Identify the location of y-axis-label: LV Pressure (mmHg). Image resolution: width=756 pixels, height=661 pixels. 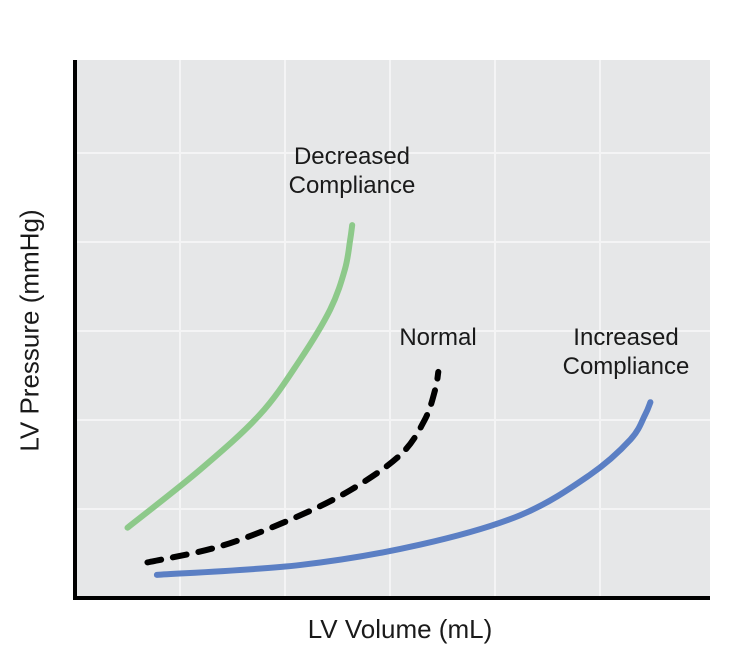
(29, 330).